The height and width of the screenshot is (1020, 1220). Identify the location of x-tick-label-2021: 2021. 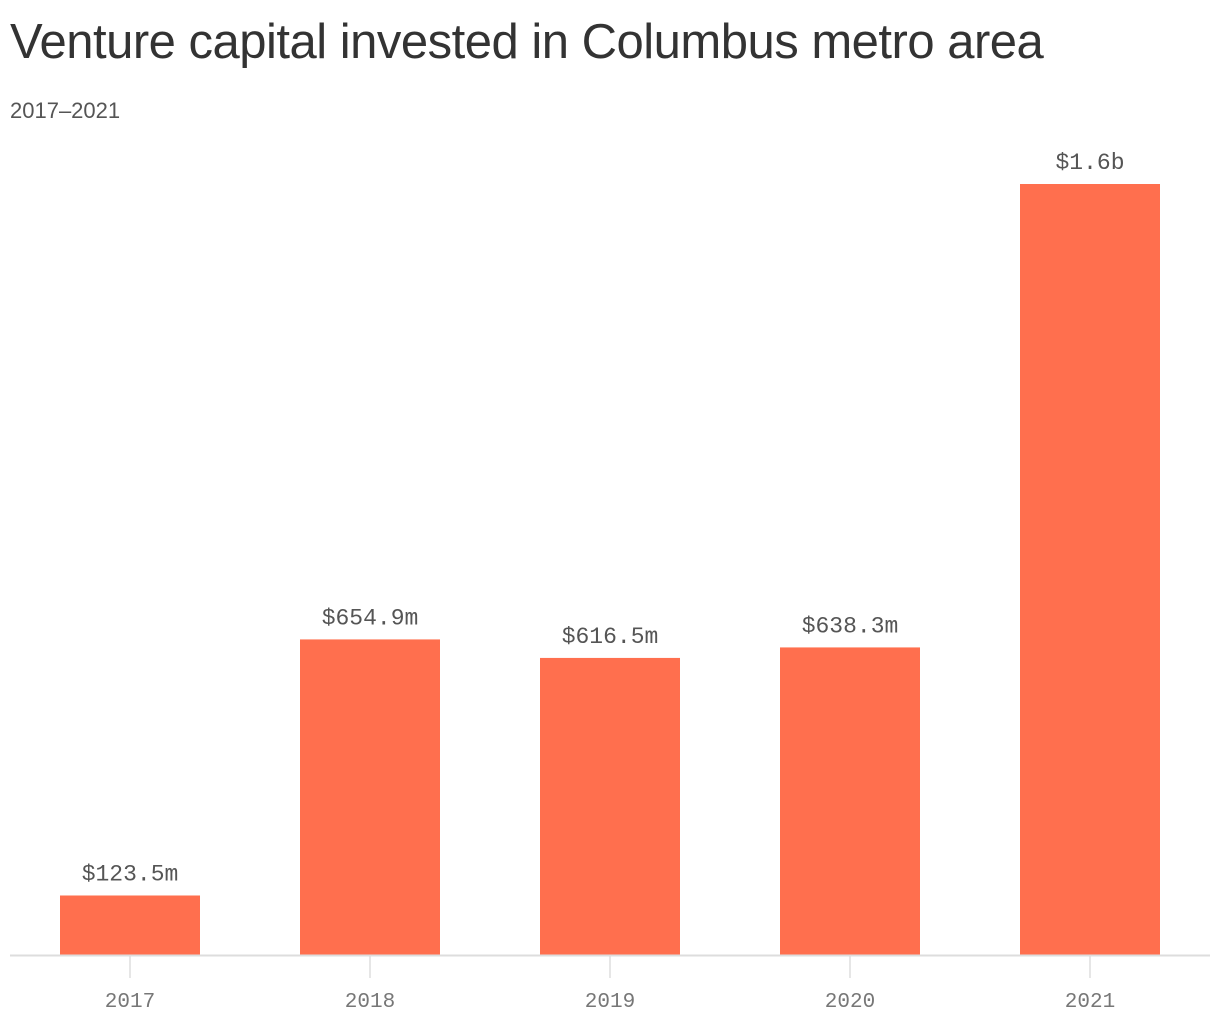
(1090, 1002).